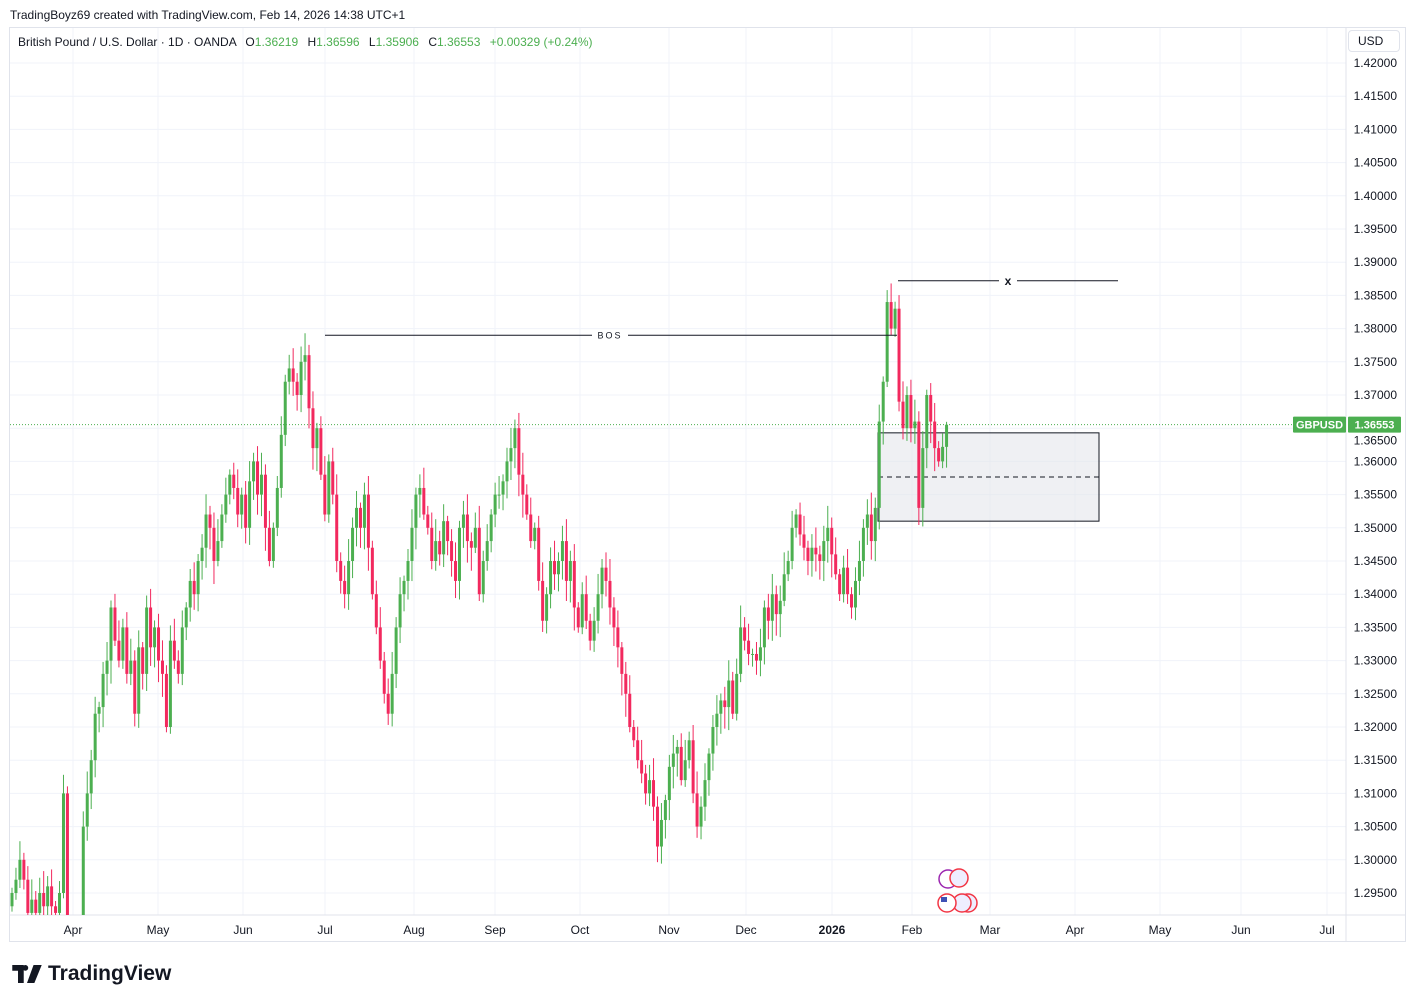 Image resolution: width=1417 pixels, height=1004 pixels. What do you see at coordinates (1376, 295) in the screenshot?
I see `price-tick-label: 1.38500` at bounding box center [1376, 295].